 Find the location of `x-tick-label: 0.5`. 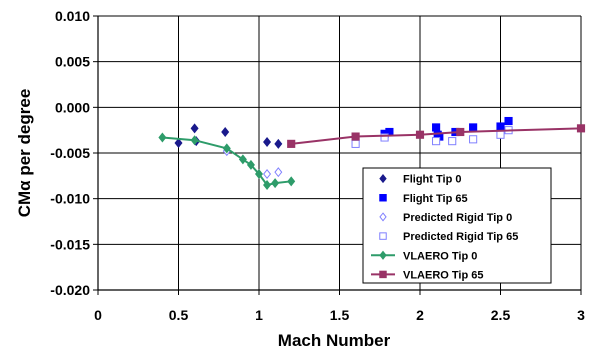

x-tick-label: 0.5 is located at coordinates (179, 315).